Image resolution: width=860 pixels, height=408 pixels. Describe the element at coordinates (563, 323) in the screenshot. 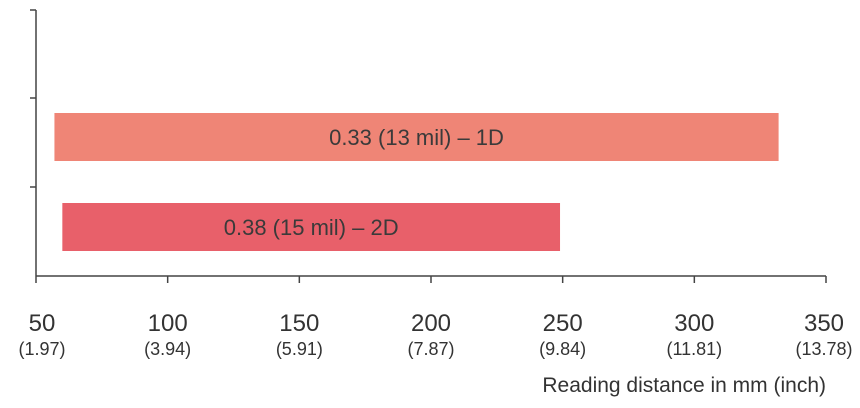

I see `x-tick-label-mm: 250` at that location.